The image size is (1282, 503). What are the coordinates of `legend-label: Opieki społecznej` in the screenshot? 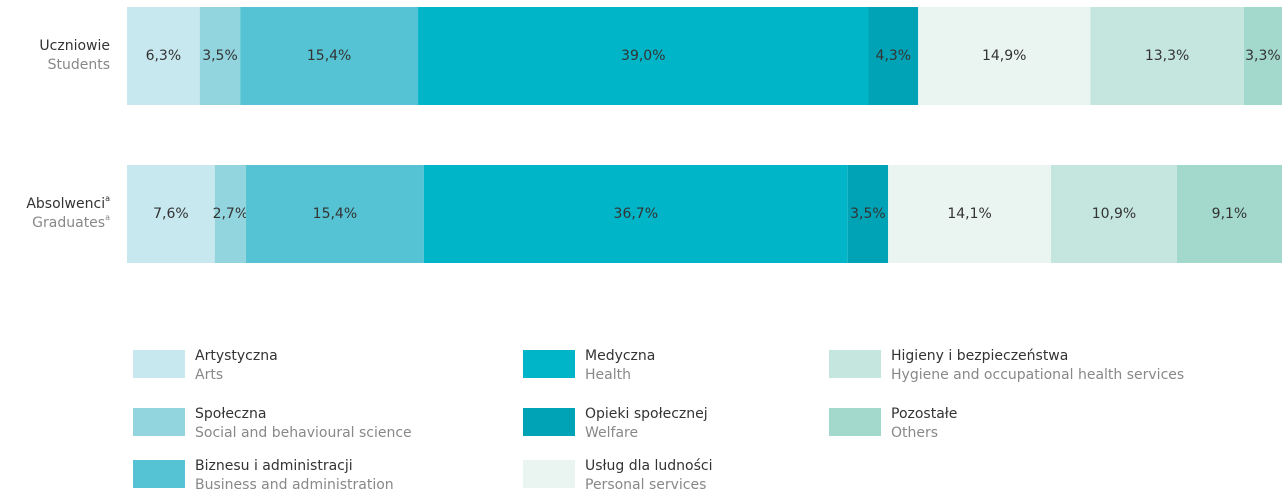 It's located at (646, 414).